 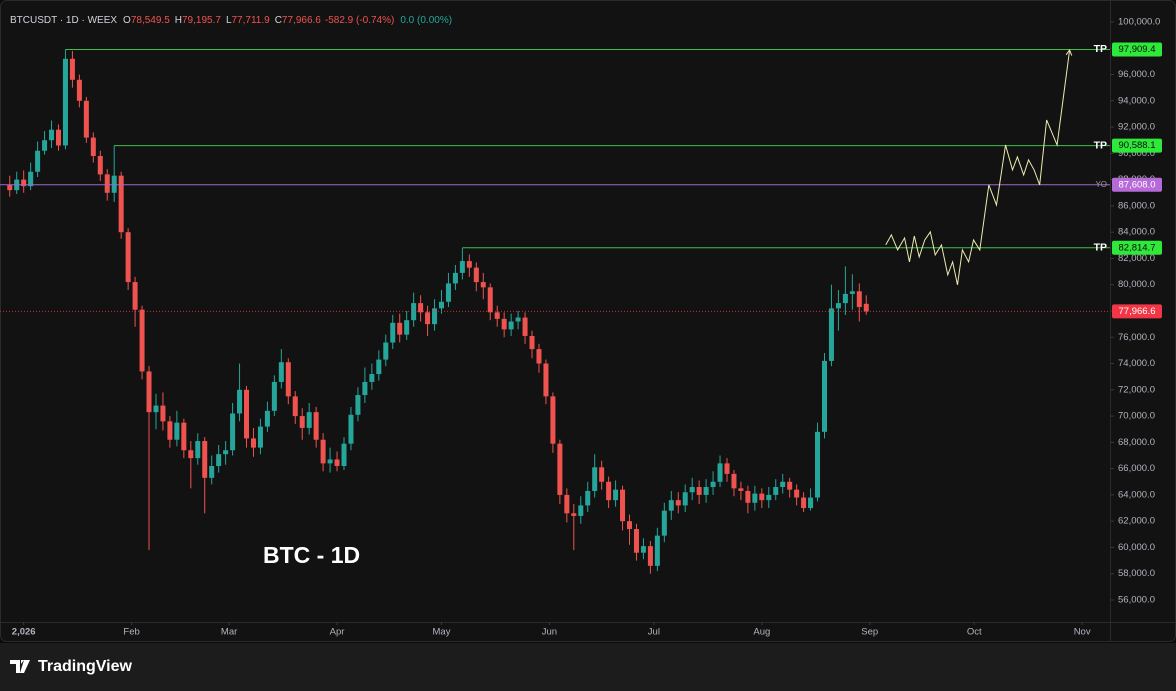 I want to click on y-tick-label: 62,000.0, so click(x=1136, y=521).